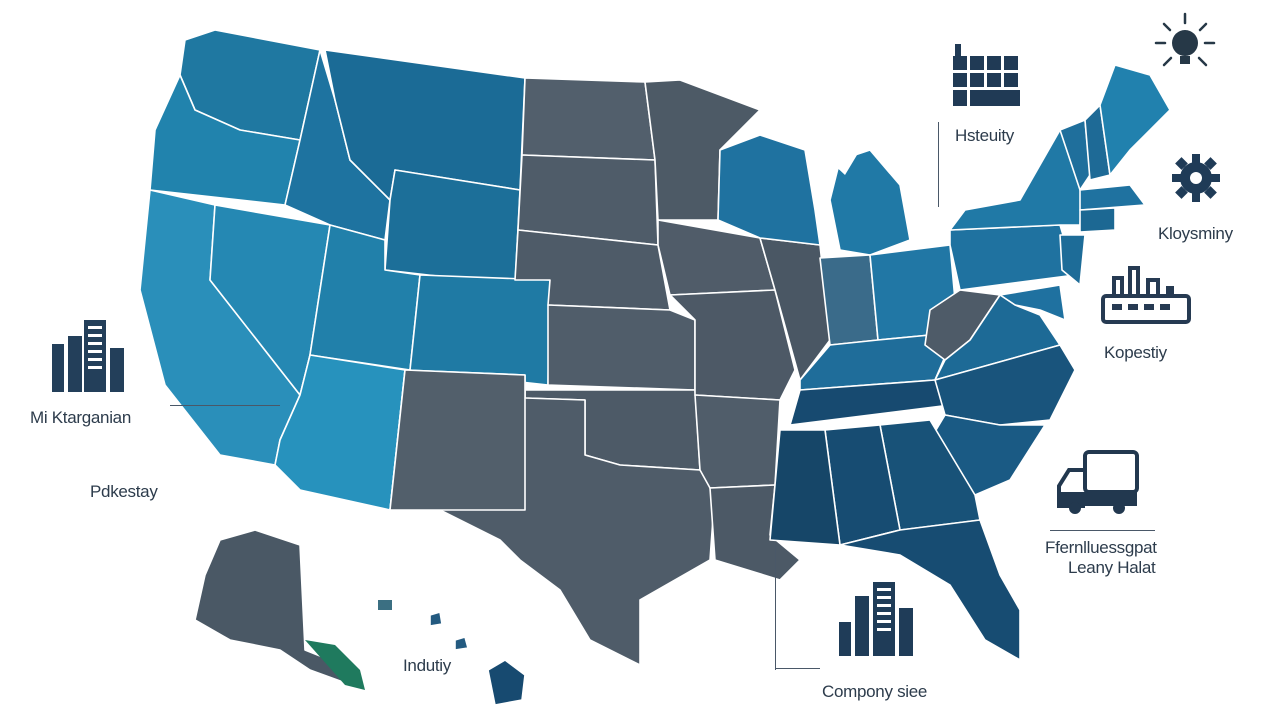 This screenshot has width=1280, height=720. Describe the element at coordinates (1112, 197) in the screenshot. I see `state-ma` at that location.